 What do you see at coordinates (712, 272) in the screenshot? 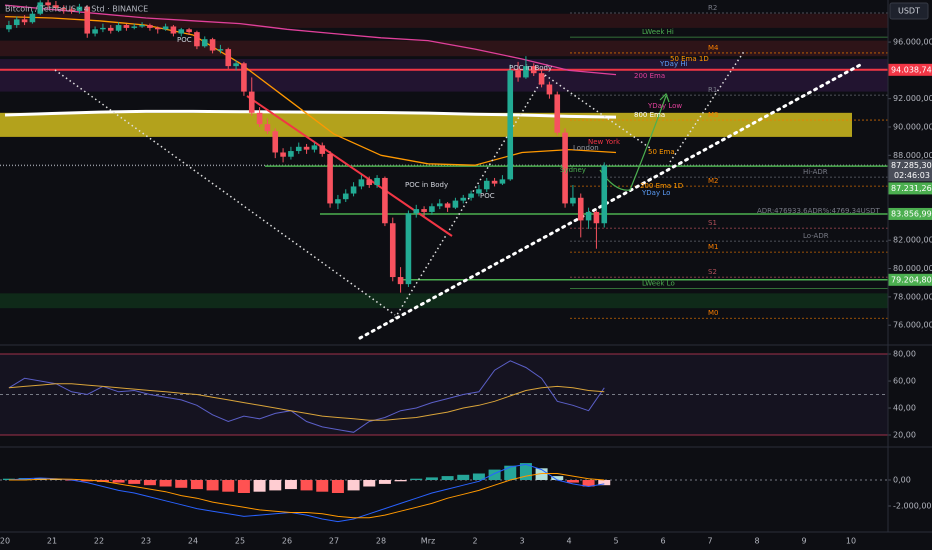
I see `pivot-label: S2` at bounding box center [712, 272].